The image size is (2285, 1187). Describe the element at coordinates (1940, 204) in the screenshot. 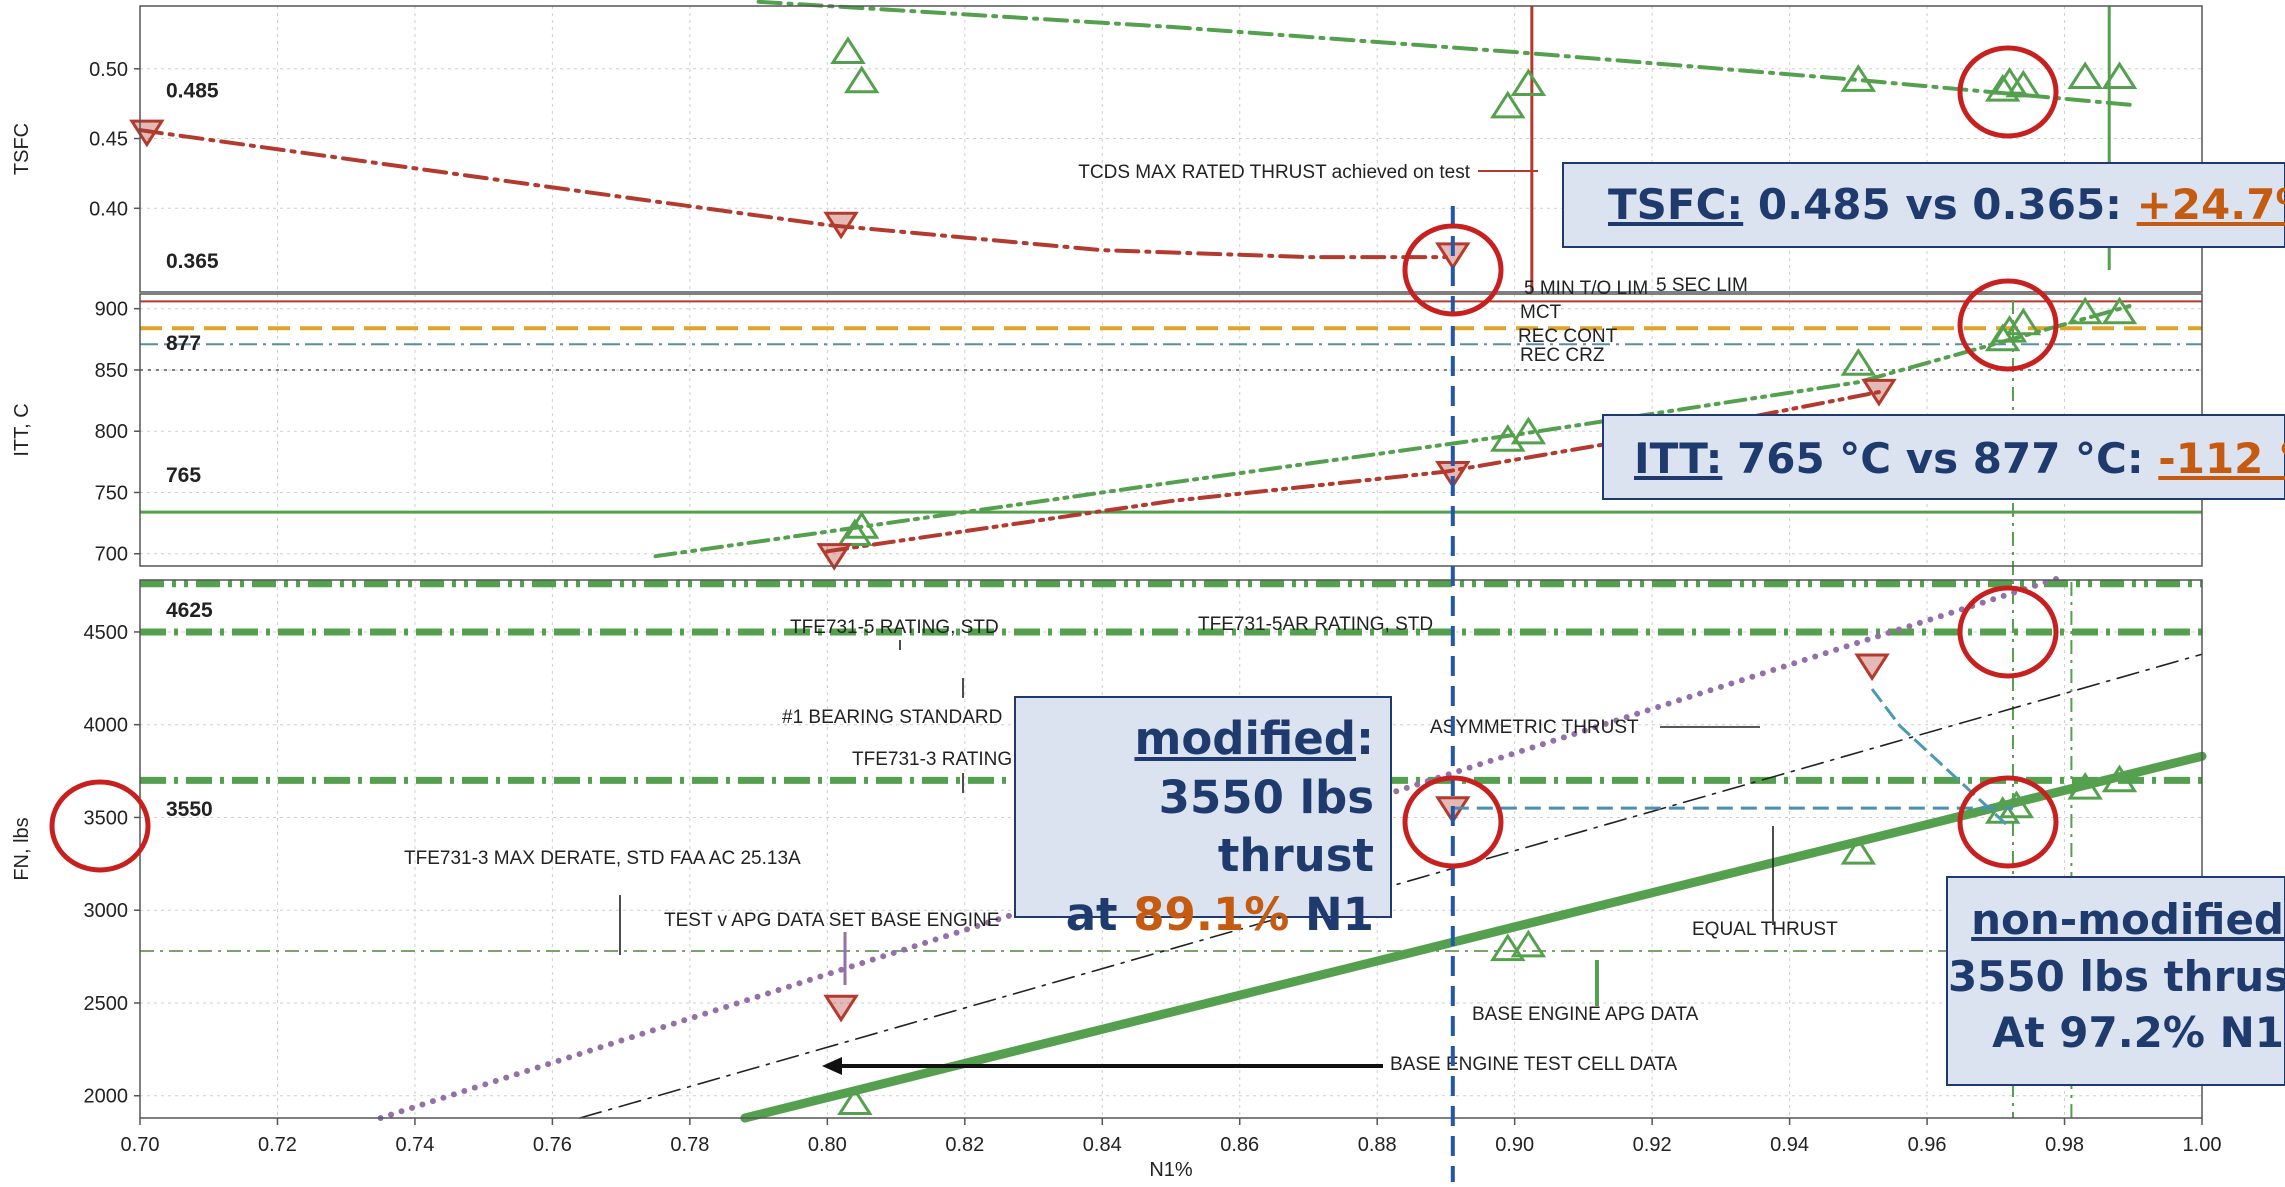

I see `tsfc-callout-text: 0.485 vs 0.365:` at that location.